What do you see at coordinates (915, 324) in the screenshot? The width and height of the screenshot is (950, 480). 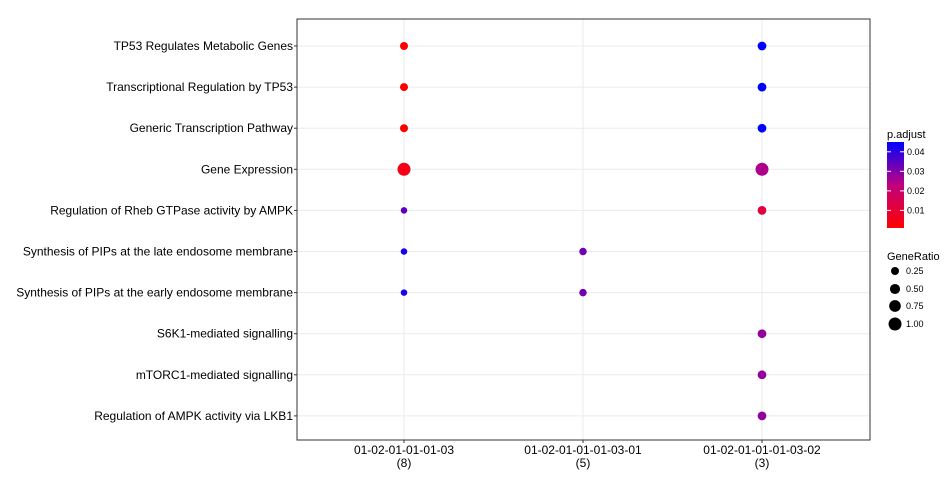 I see `size-legend-label: 1.00` at bounding box center [915, 324].